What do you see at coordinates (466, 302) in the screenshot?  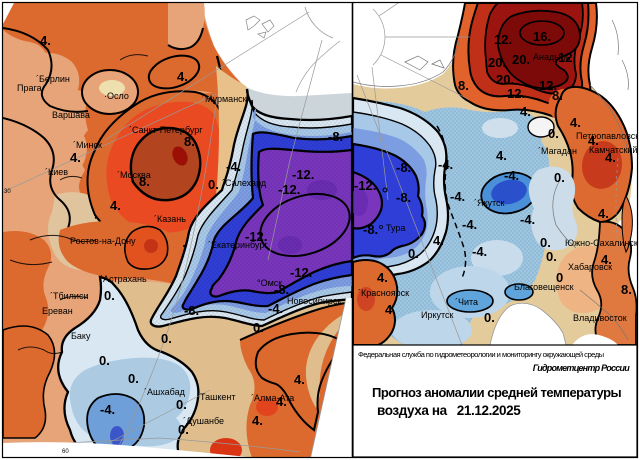 I see `svg-text: ´Чита` at bounding box center [466, 302].